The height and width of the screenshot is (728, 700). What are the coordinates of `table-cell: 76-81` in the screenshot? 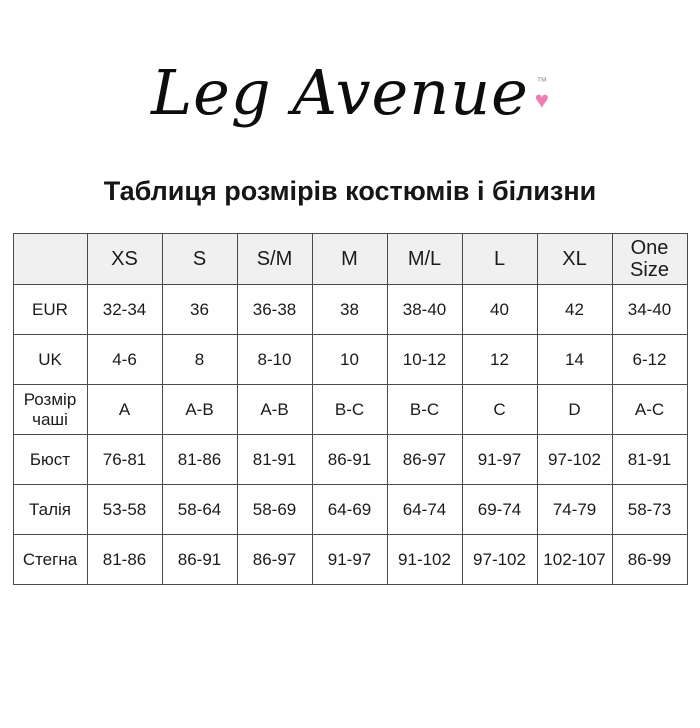 It's located at (124, 459).